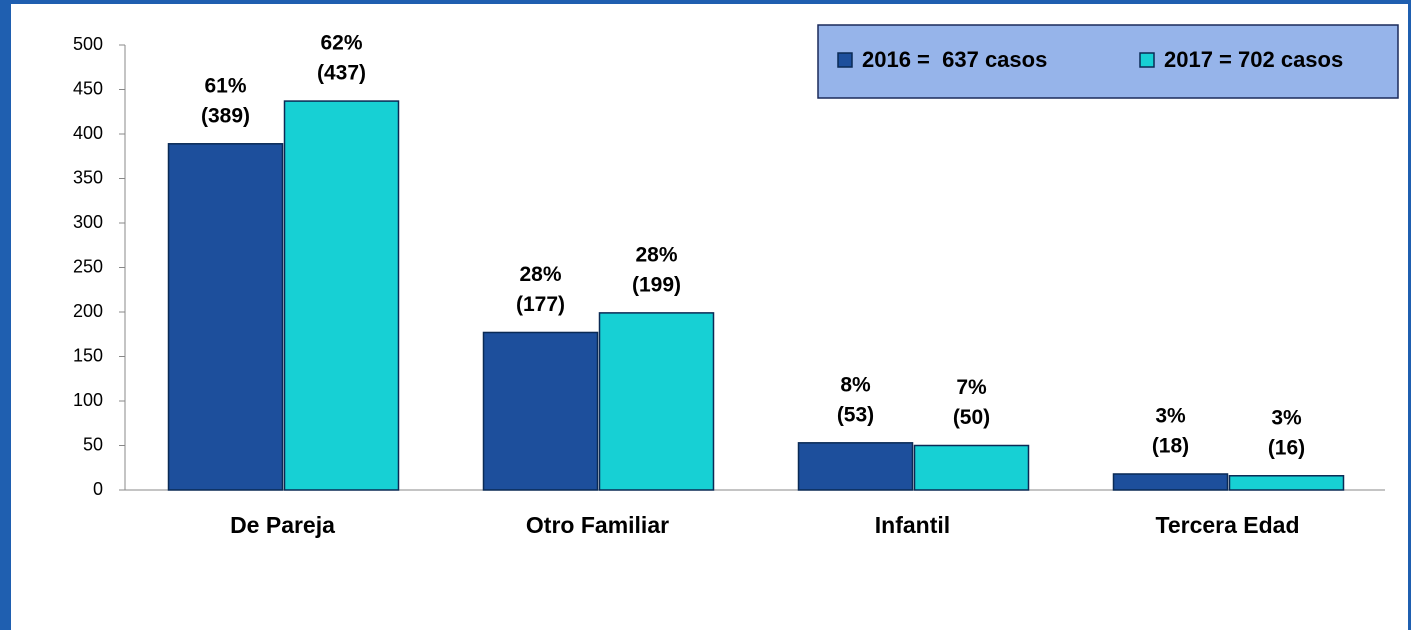 The height and width of the screenshot is (630, 1411). Describe the element at coordinates (1170, 446) in the screenshot. I see `value-label: (18)` at that location.